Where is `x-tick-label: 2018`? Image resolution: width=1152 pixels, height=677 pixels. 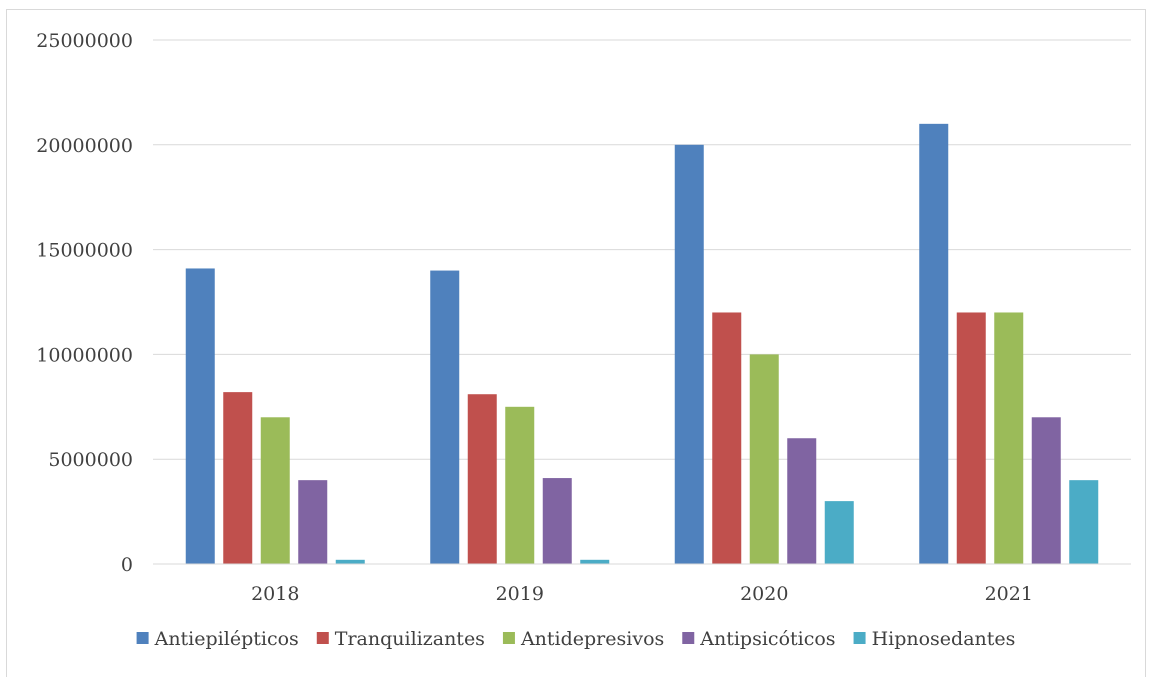 x-tick-label: 2018 is located at coordinates (275, 594).